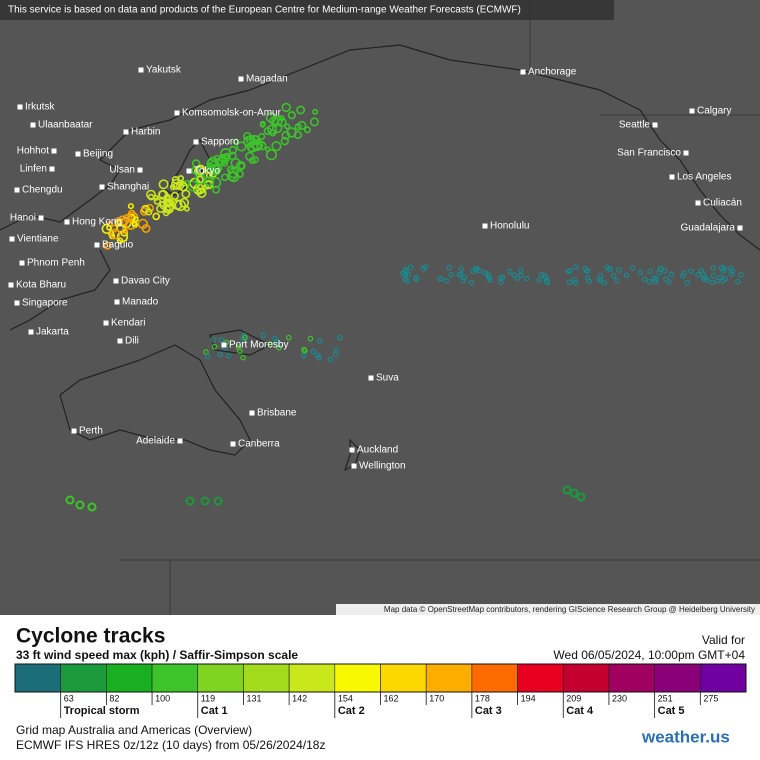 Image resolution: width=760 pixels, height=760 pixels. What do you see at coordinates (377, 450) in the screenshot?
I see `city-label: Auckland` at bounding box center [377, 450].